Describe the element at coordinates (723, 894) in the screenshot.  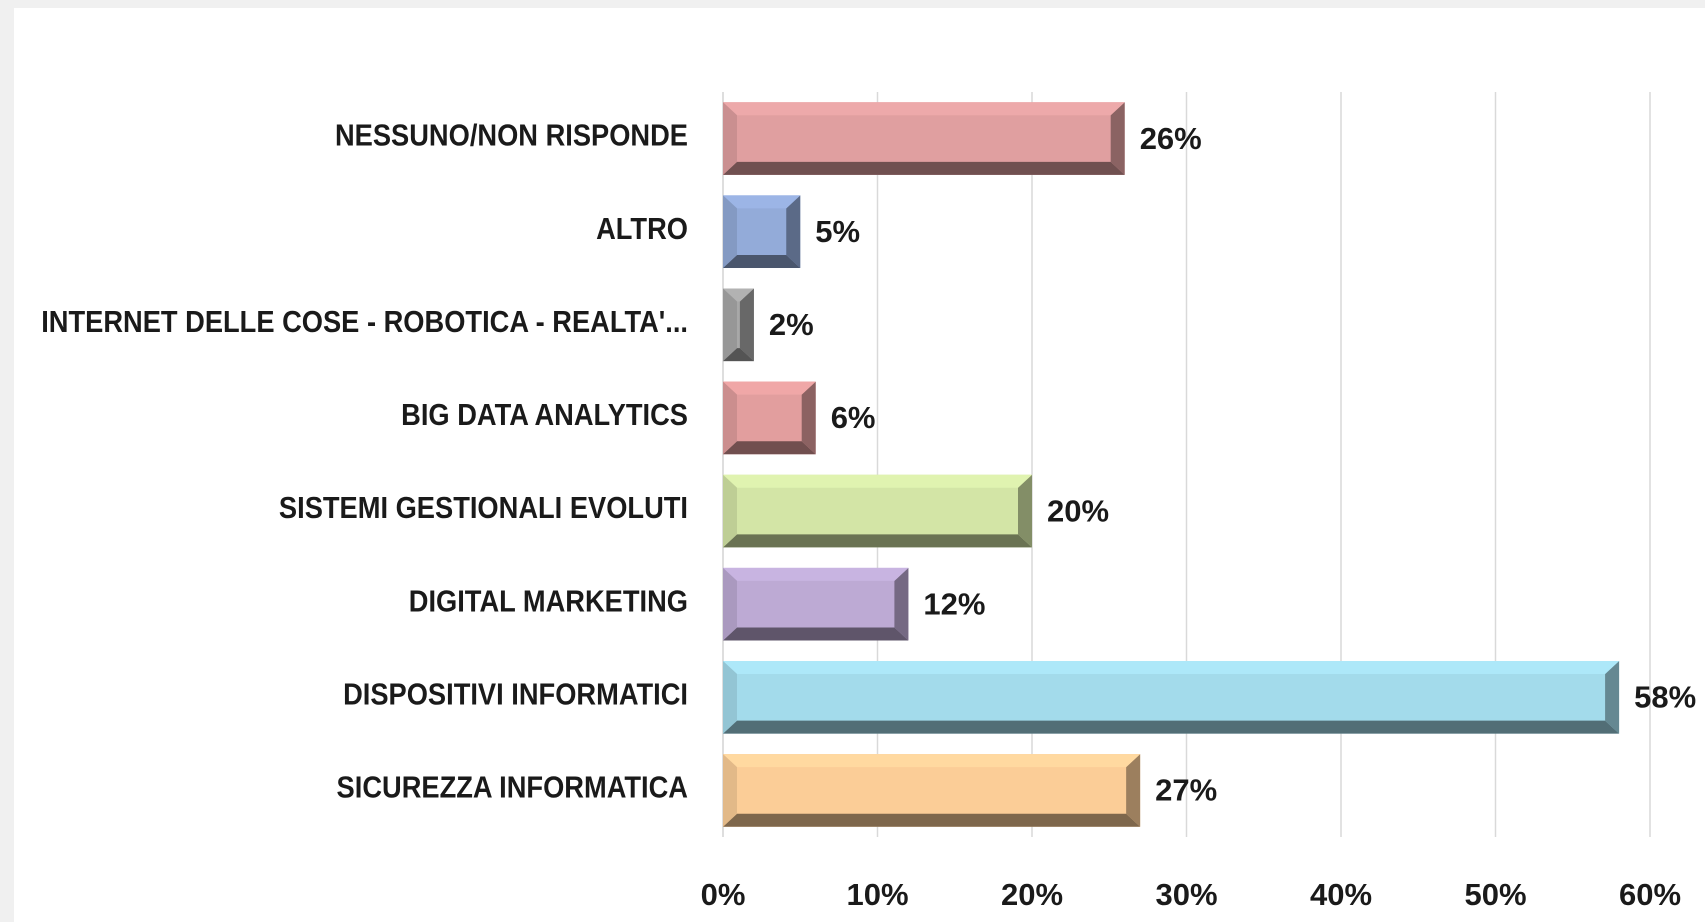
I see `x-tick-label: 0%` at that location.